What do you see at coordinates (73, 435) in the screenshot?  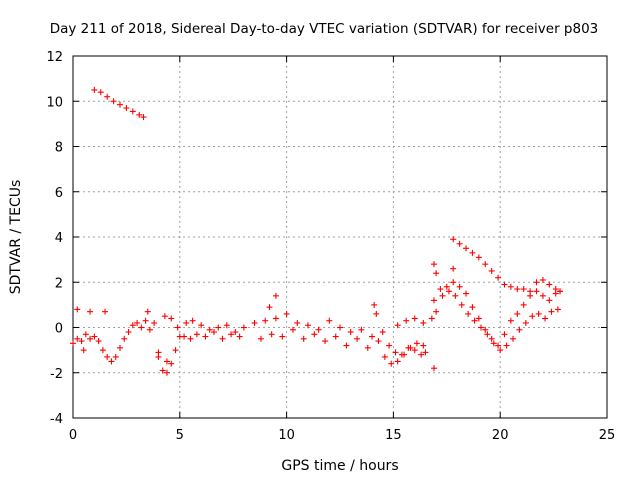 I see `x-tick-label: 0` at bounding box center [73, 435].